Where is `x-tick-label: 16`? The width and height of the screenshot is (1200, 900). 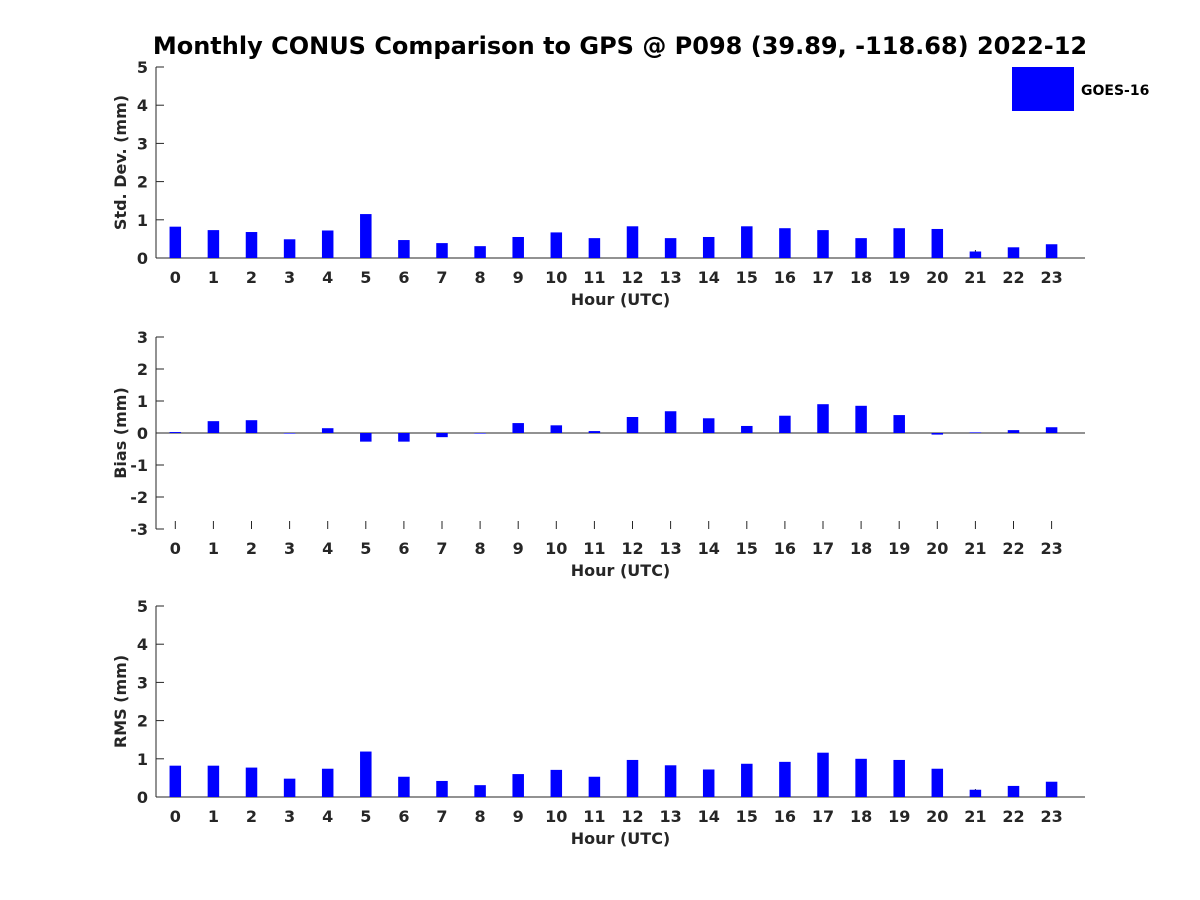
x-tick-label: 16 is located at coordinates (785, 277).